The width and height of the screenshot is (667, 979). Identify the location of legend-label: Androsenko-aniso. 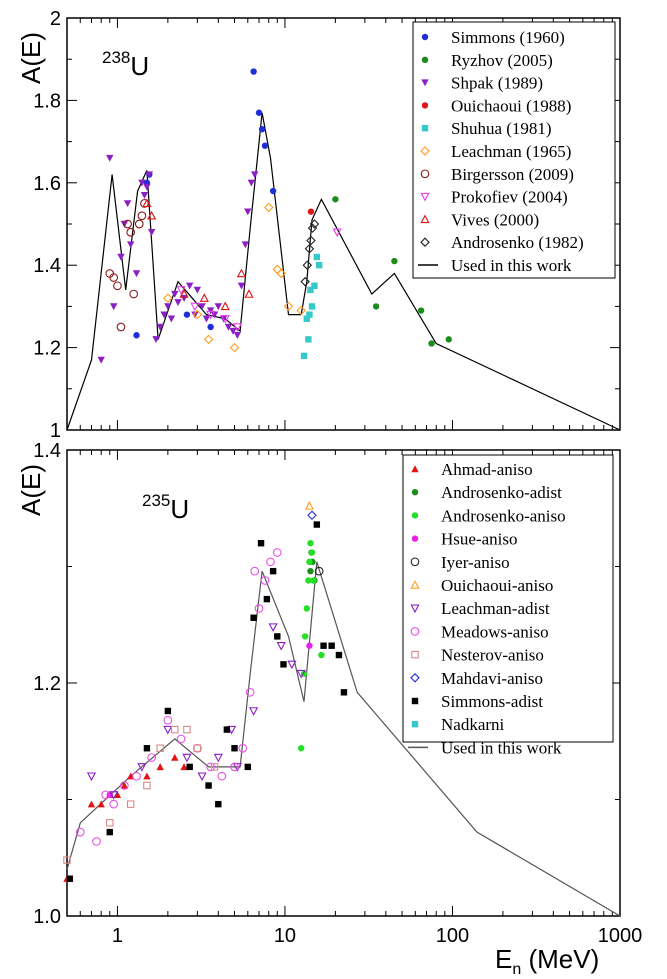
(503, 515).